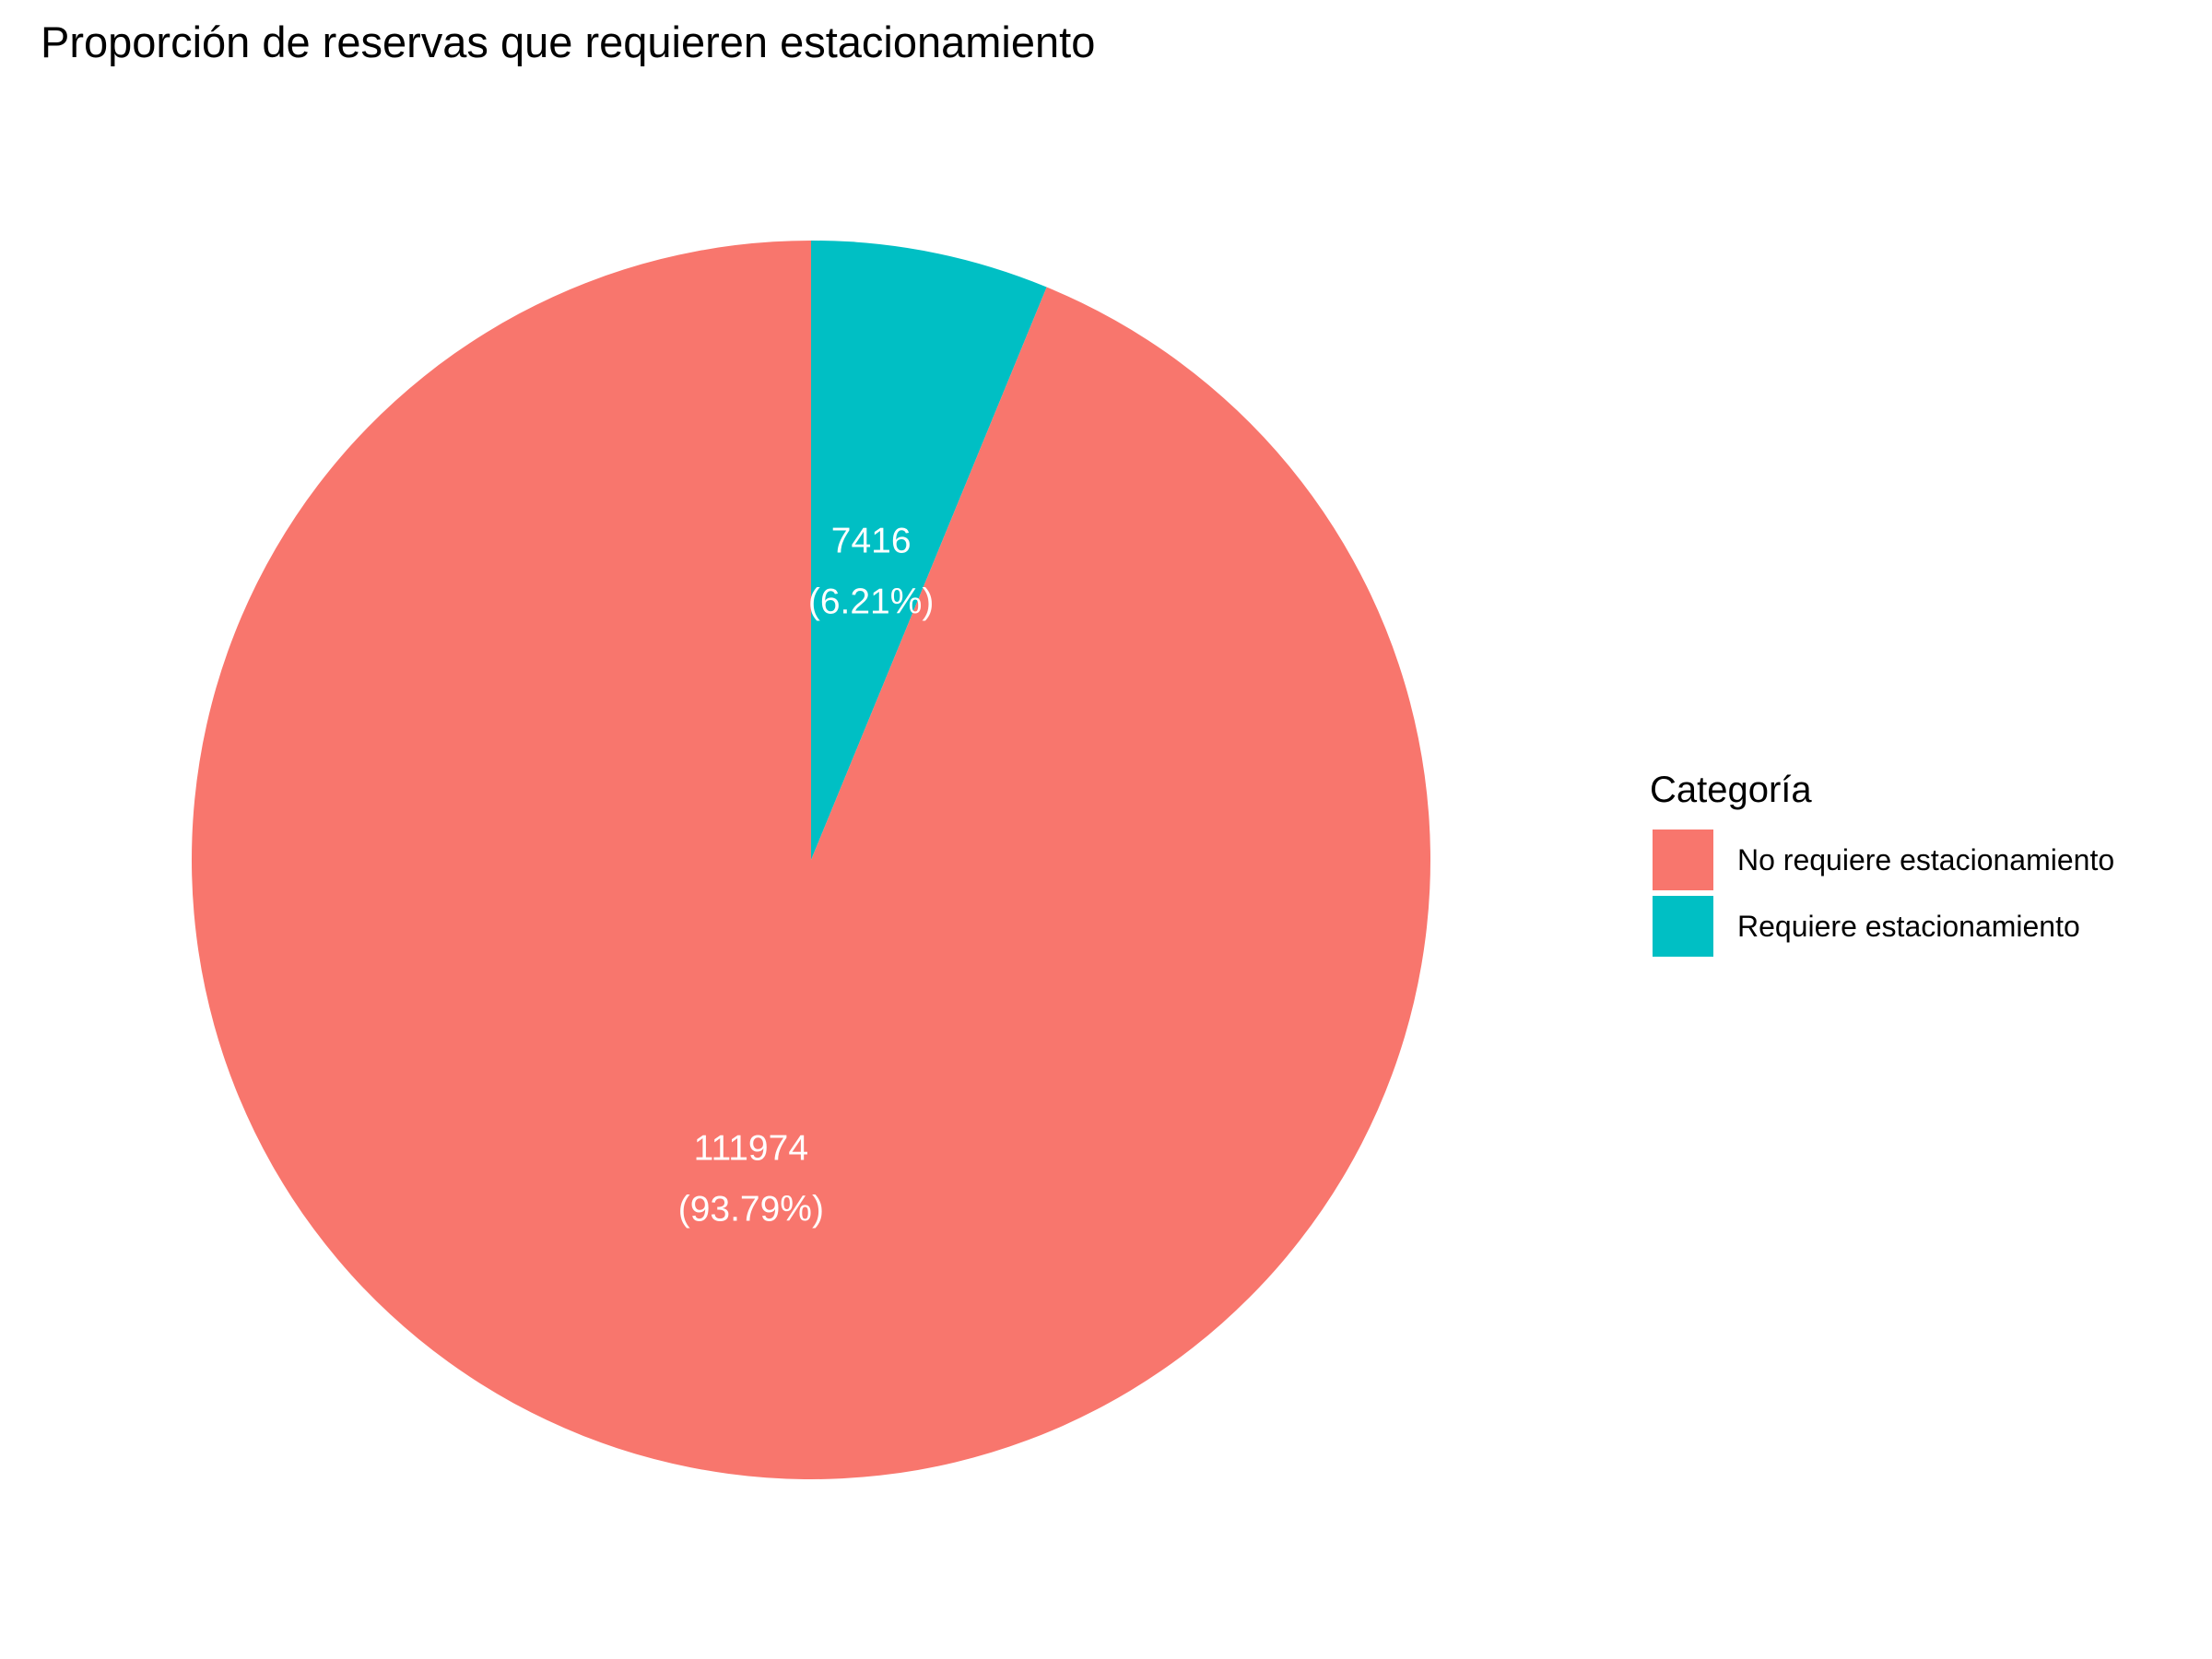  Describe the element at coordinates (871, 540) in the screenshot. I see `slice-value-label: 7416` at that location.